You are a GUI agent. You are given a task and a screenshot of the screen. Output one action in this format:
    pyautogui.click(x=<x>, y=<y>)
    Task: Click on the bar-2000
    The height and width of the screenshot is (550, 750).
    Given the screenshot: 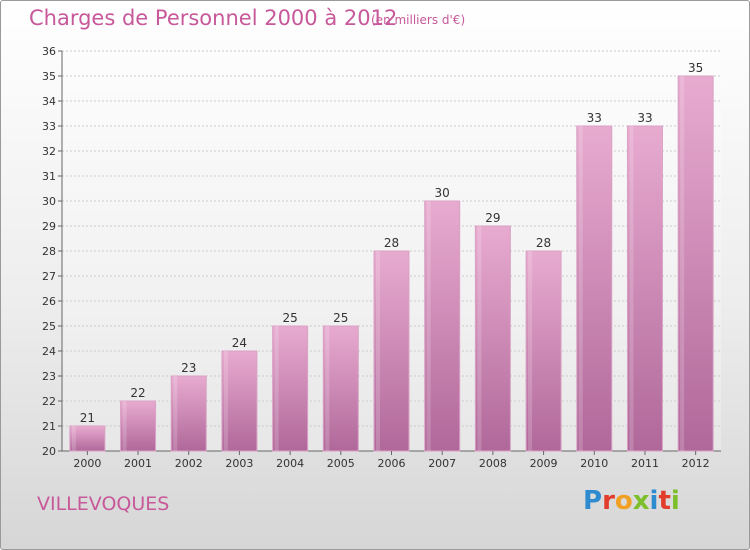 What is the action you would take?
    pyautogui.click(x=87, y=438)
    